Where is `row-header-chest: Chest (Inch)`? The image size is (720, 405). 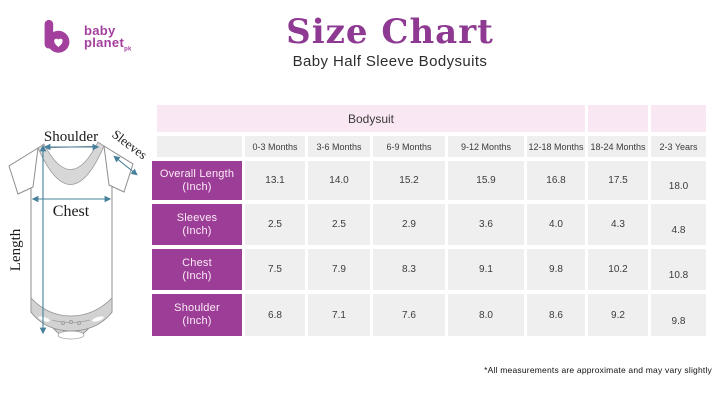
row-header-chest: Chest (Inch) is located at coordinates (197, 269).